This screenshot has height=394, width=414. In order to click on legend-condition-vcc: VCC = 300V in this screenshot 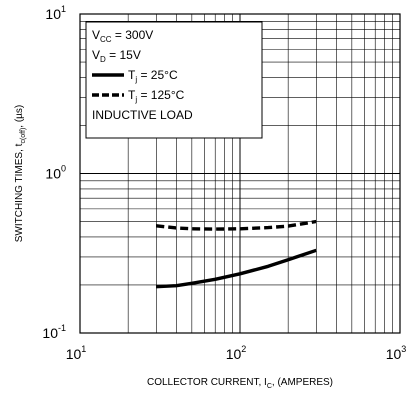, I will do `click(122, 36)`.